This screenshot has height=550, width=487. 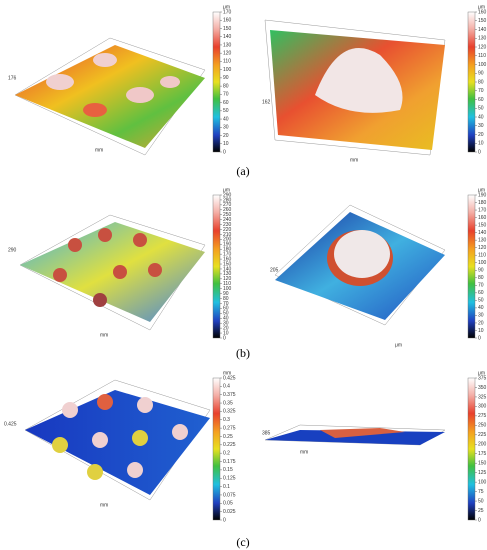 What do you see at coordinates (229, 428) in the screenshot?
I see `colorbar-tick-label: 0.275` at bounding box center [229, 428].